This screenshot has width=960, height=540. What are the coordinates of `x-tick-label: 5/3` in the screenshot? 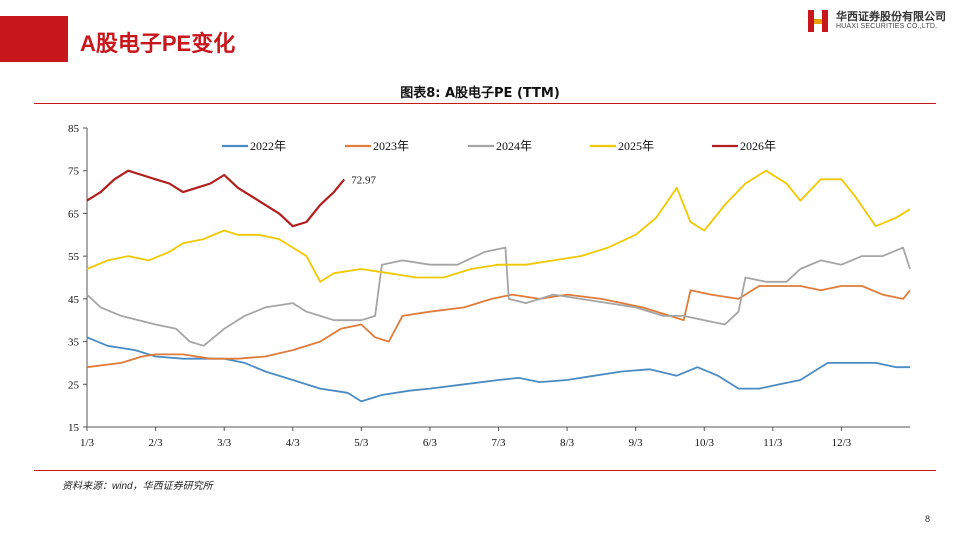 It's located at (361, 443).